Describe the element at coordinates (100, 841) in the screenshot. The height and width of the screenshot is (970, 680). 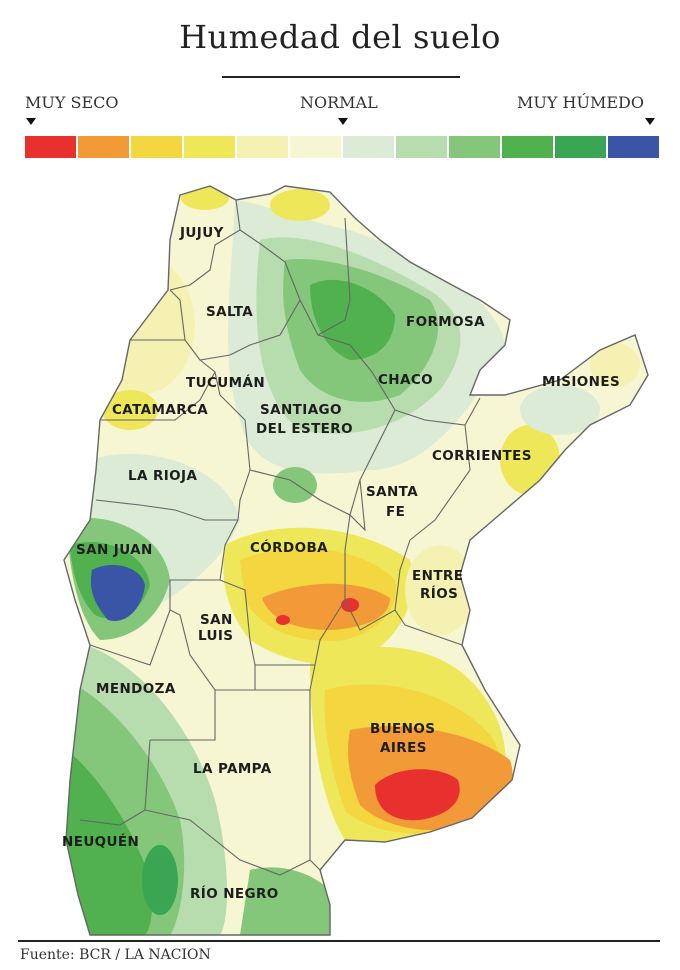
I see `label-neuquen: NEUQUÉN` at that location.